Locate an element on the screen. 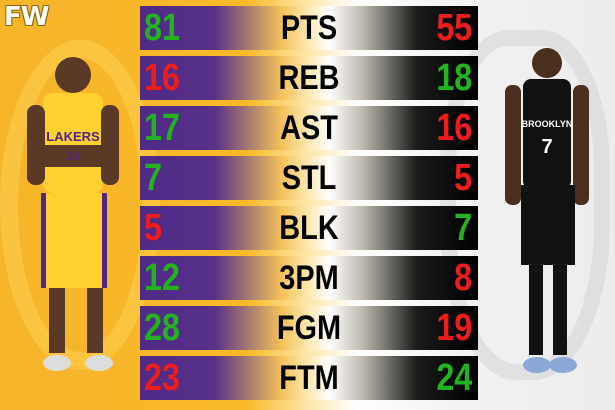 This screenshot has width=615, height=410. stat-label: STL is located at coordinates (309, 178).